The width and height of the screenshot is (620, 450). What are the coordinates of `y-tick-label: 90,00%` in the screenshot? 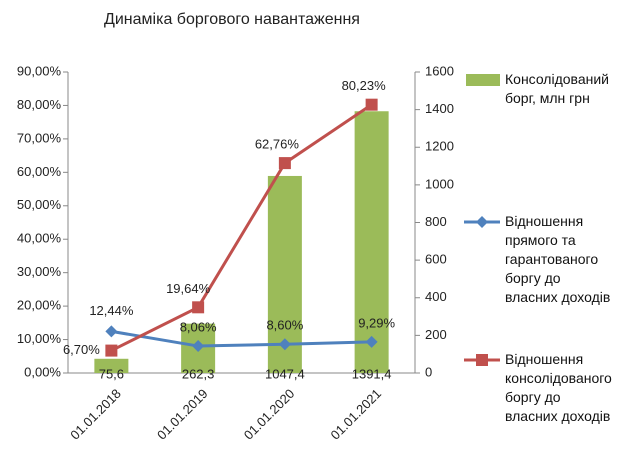 It's located at (39, 70).